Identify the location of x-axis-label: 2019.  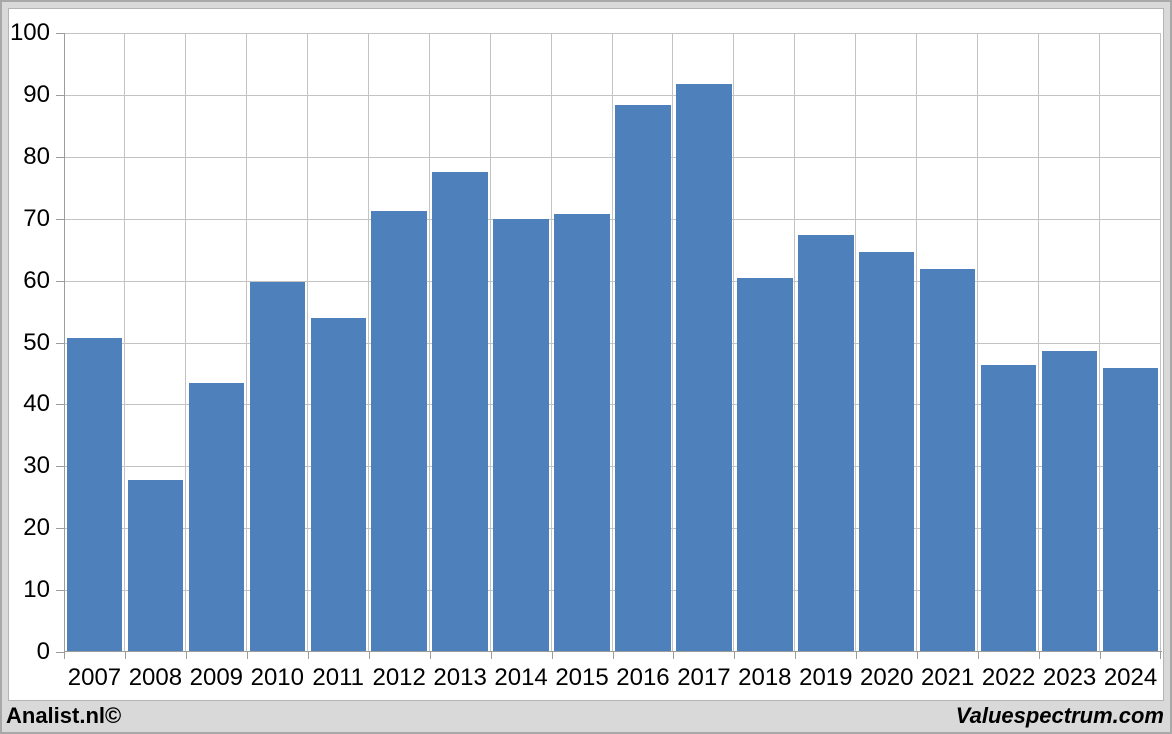
(826, 677).